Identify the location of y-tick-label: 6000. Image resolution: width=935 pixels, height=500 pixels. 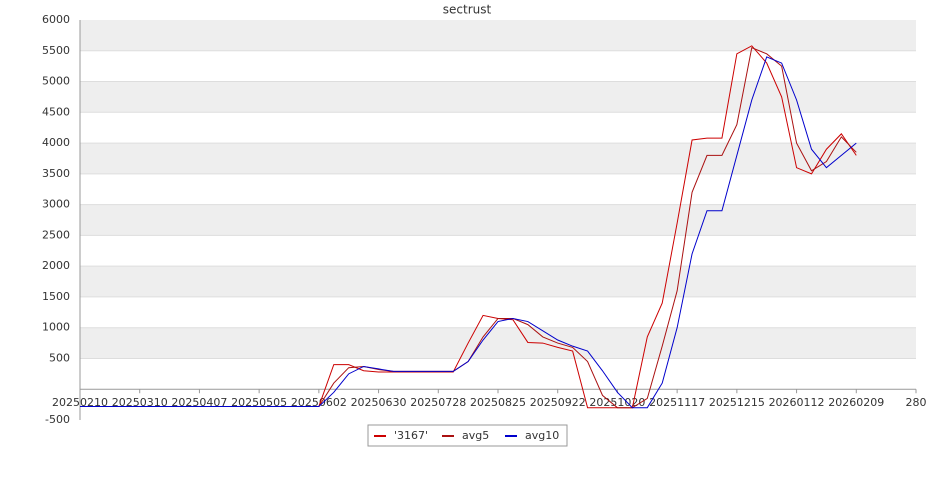
(56, 19).